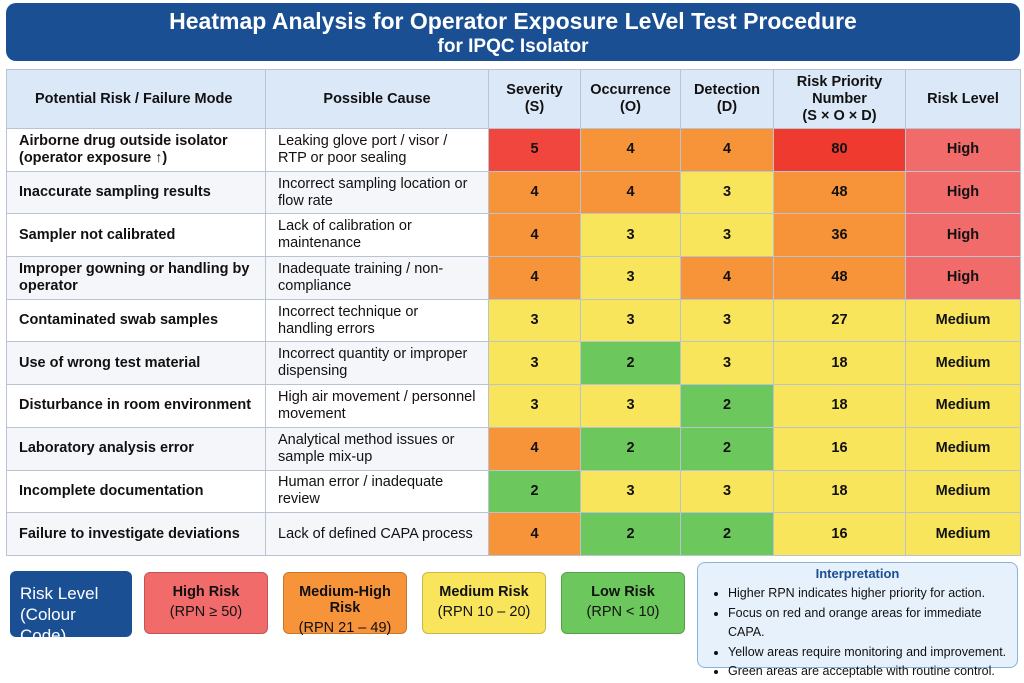 Image resolution: width=1024 pixels, height=683 pixels. I want to click on table-cell: Disturbance in room environment, so click(136, 406).